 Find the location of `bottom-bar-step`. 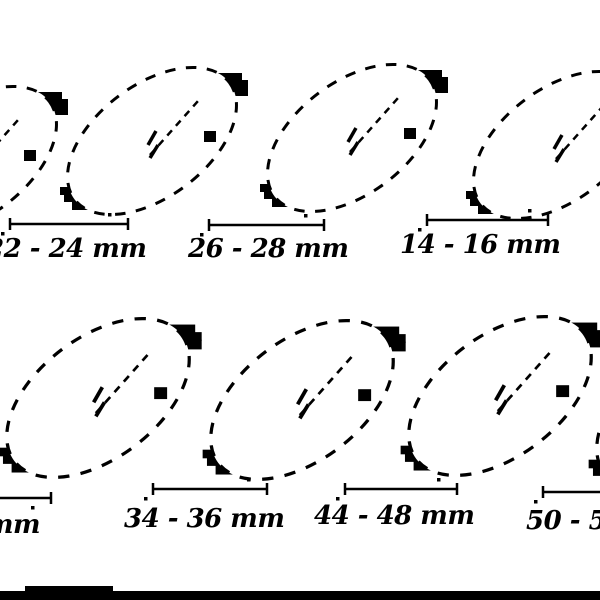

bottom-bar-step is located at coordinates (69, 589).